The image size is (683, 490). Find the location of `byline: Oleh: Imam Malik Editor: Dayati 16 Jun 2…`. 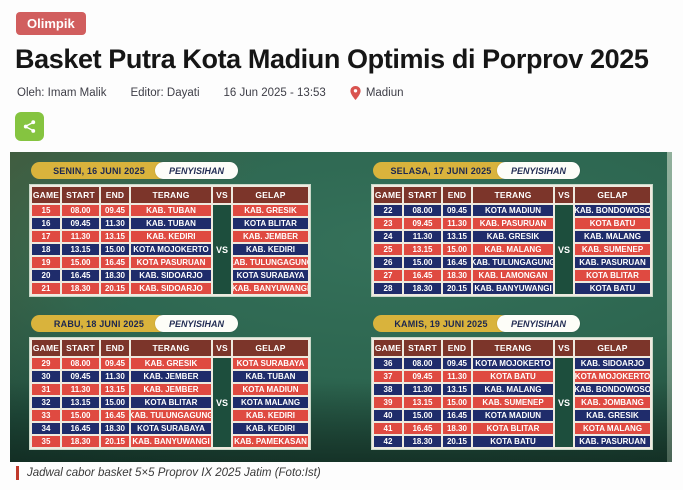

byline: Oleh: Imam Malik Editor: Dayati 16 Jun 2… is located at coordinates (210, 93).